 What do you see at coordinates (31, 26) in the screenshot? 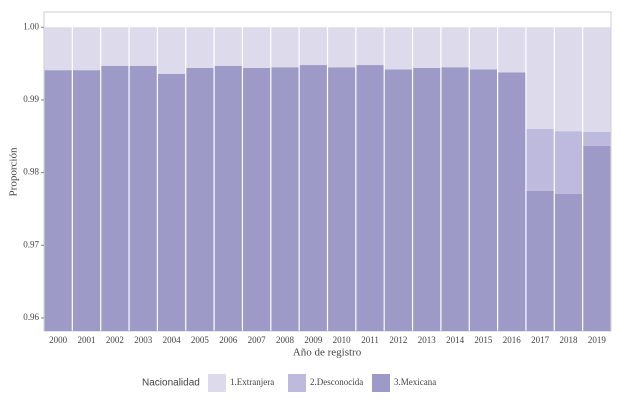
I see `y-tick-label: 1.00` at bounding box center [31, 26].